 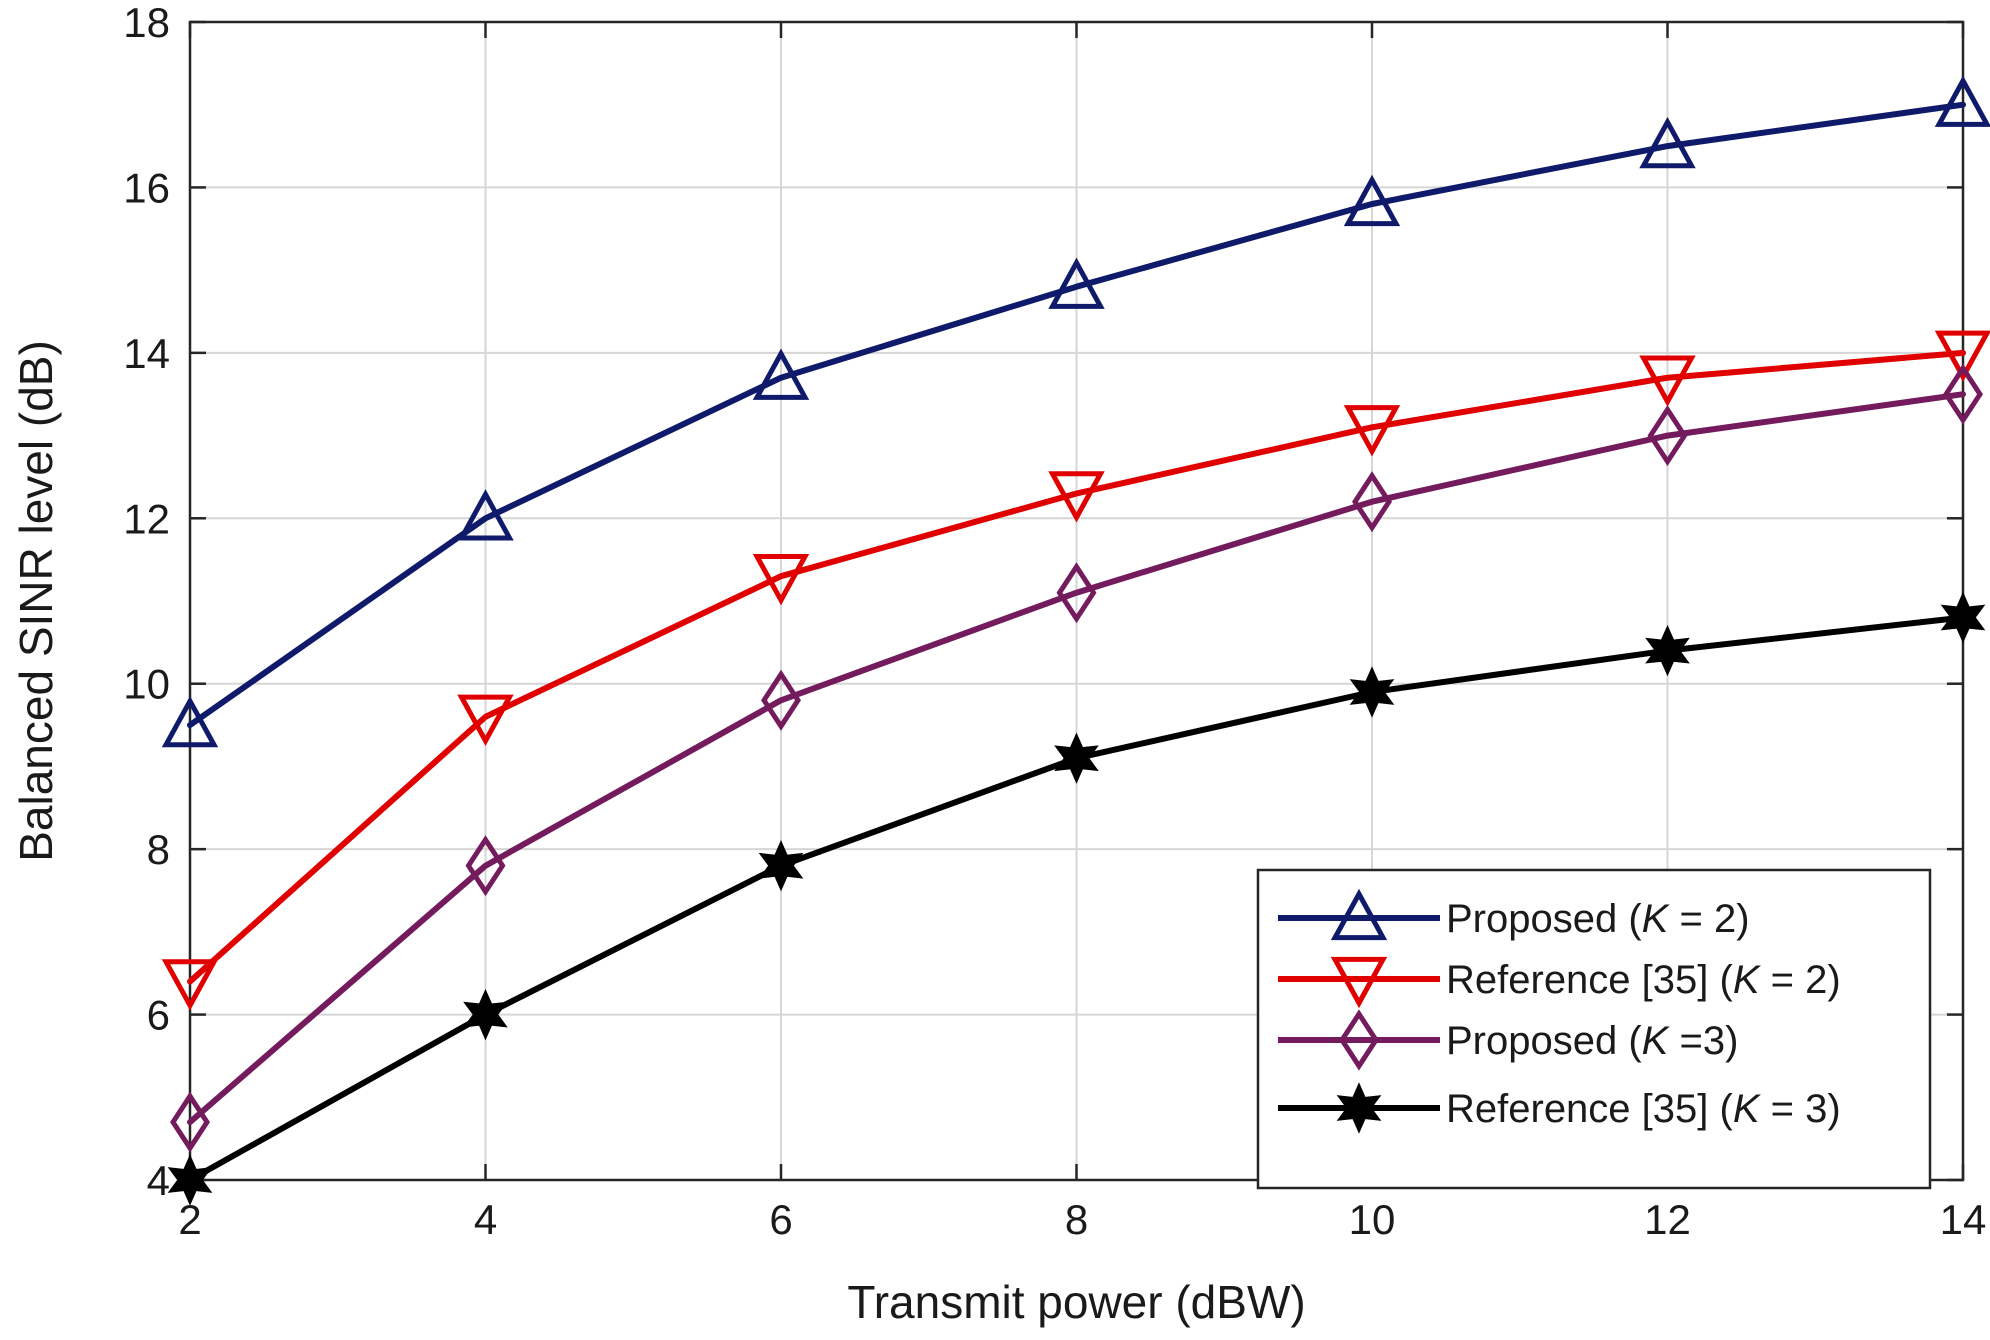 What do you see at coordinates (146, 518) in the screenshot?
I see `y-tick-label: 12` at bounding box center [146, 518].